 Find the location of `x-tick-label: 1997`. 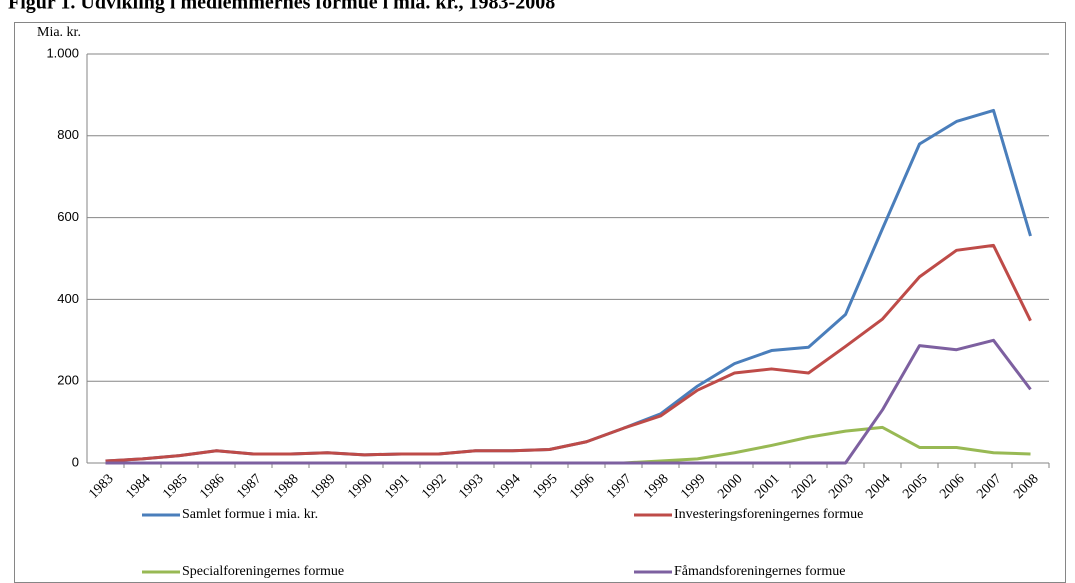

x-tick-label: 1997 is located at coordinates (619, 486).